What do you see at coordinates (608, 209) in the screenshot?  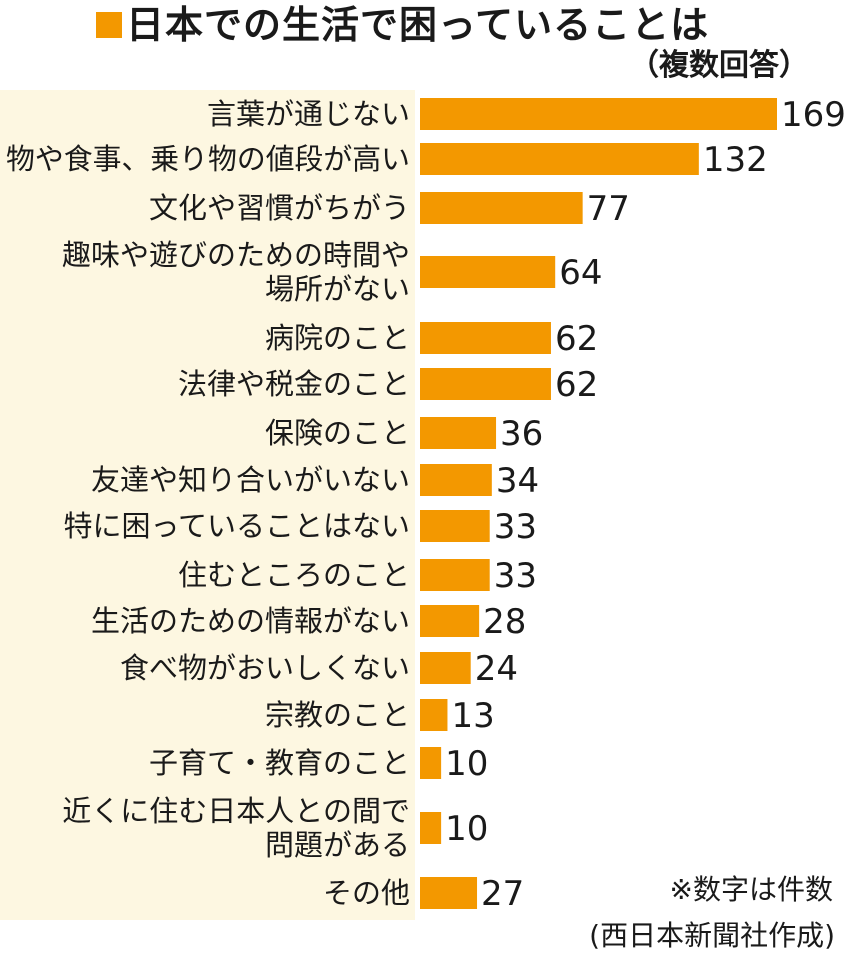 I see `value-label-2: 77` at bounding box center [608, 209].